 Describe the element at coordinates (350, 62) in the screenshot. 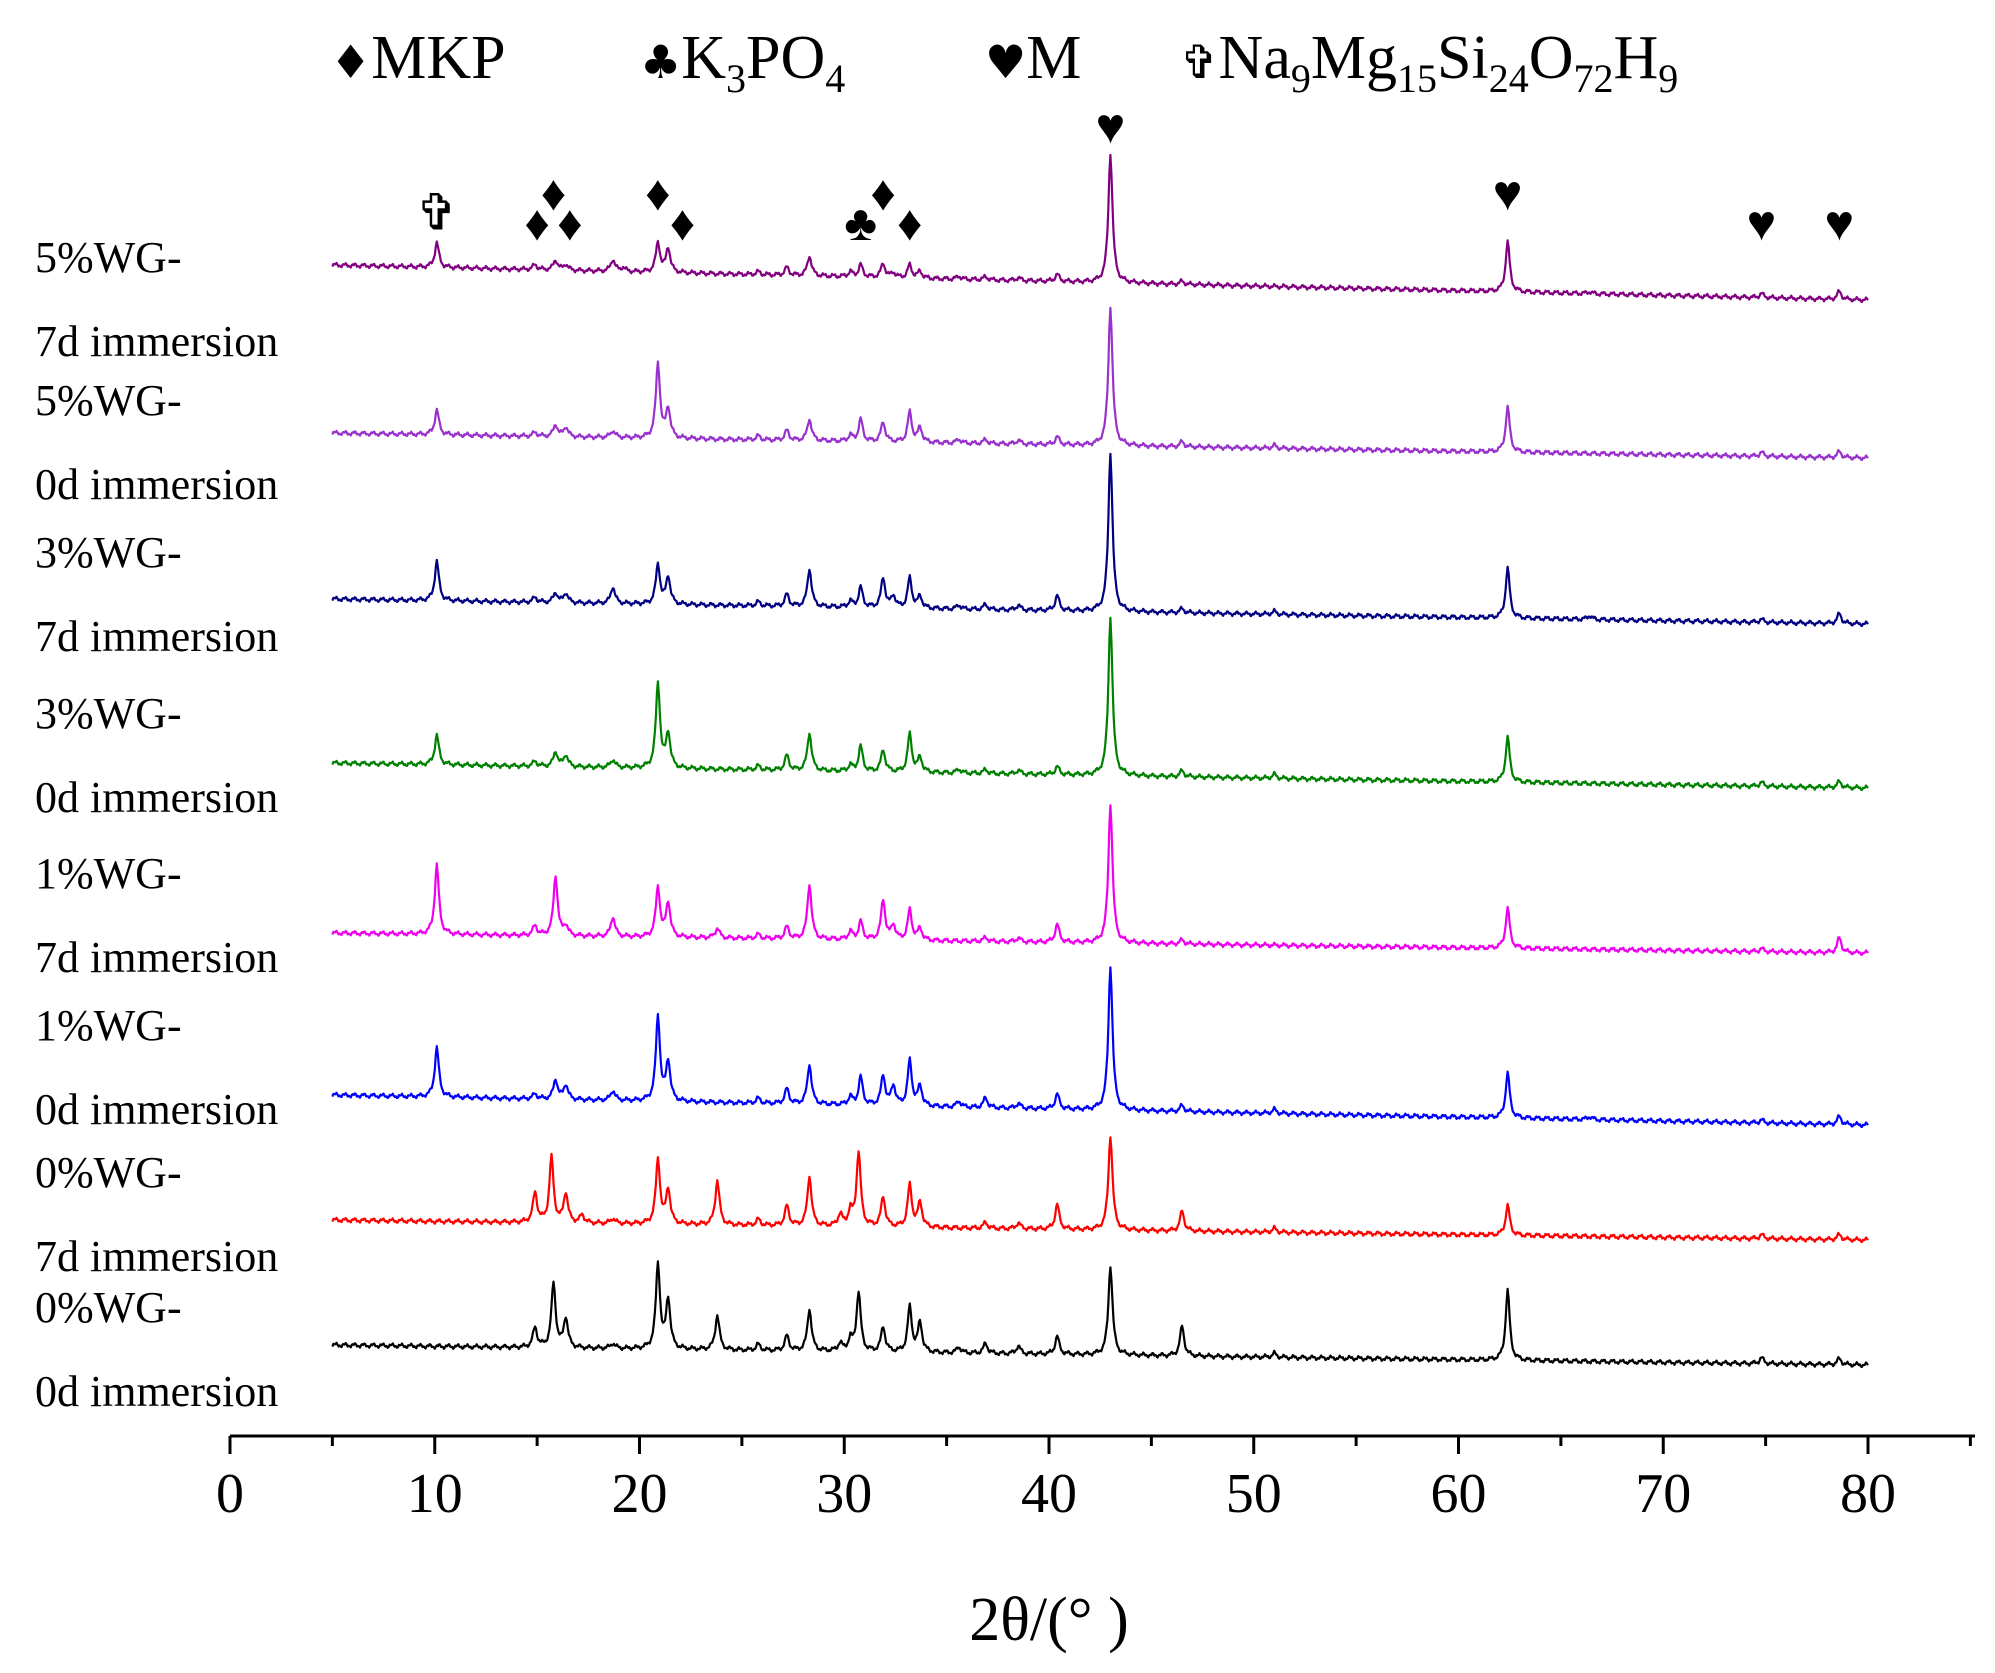

I see `legend-symbol: ♦` at that location.